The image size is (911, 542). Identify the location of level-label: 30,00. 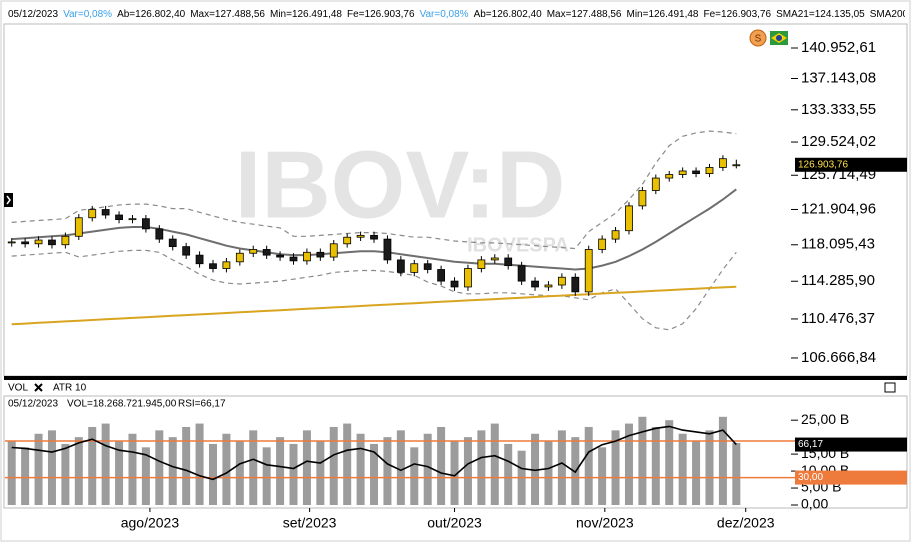
(810, 477).